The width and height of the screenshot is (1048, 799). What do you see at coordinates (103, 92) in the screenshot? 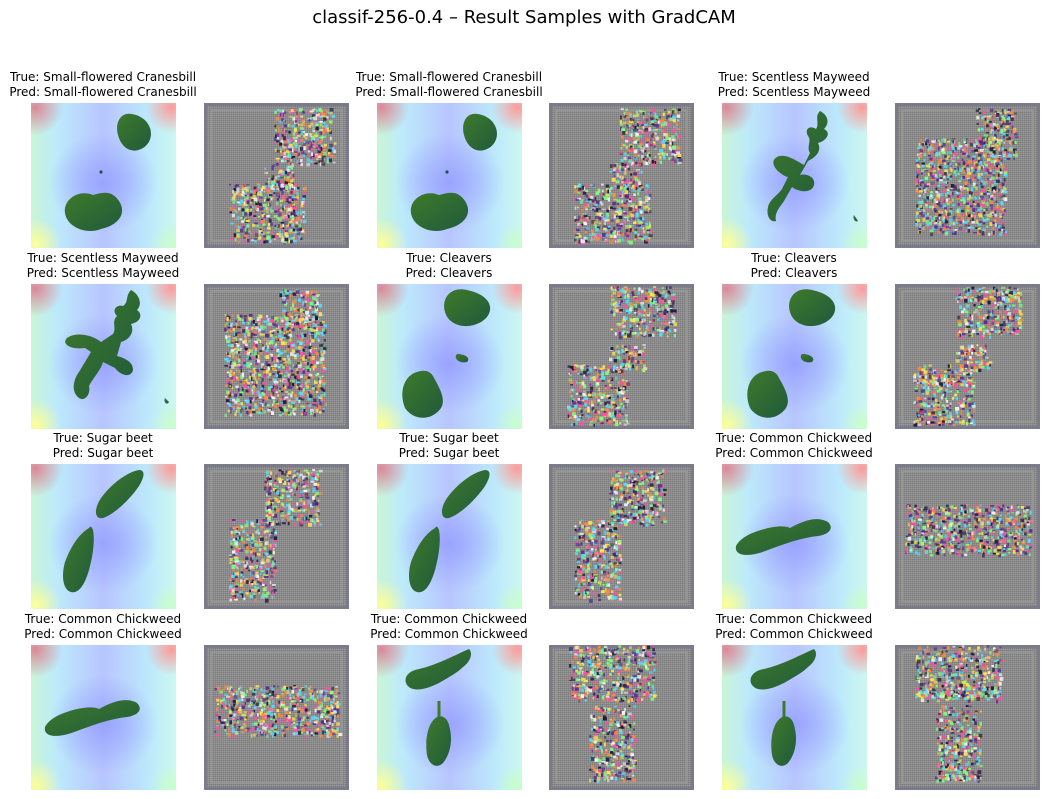
I see `pred-label: Pred: Small-flowered Cranesbill` at bounding box center [103, 92].